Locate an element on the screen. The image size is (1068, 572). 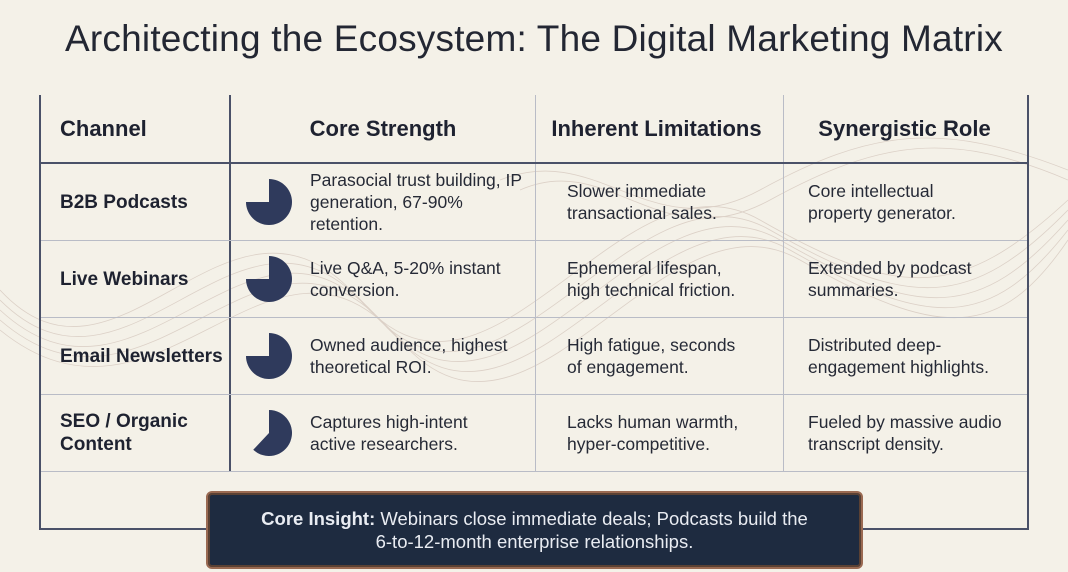
limitations-line: Ephemeral lifespan, is located at coordinates (644, 268).